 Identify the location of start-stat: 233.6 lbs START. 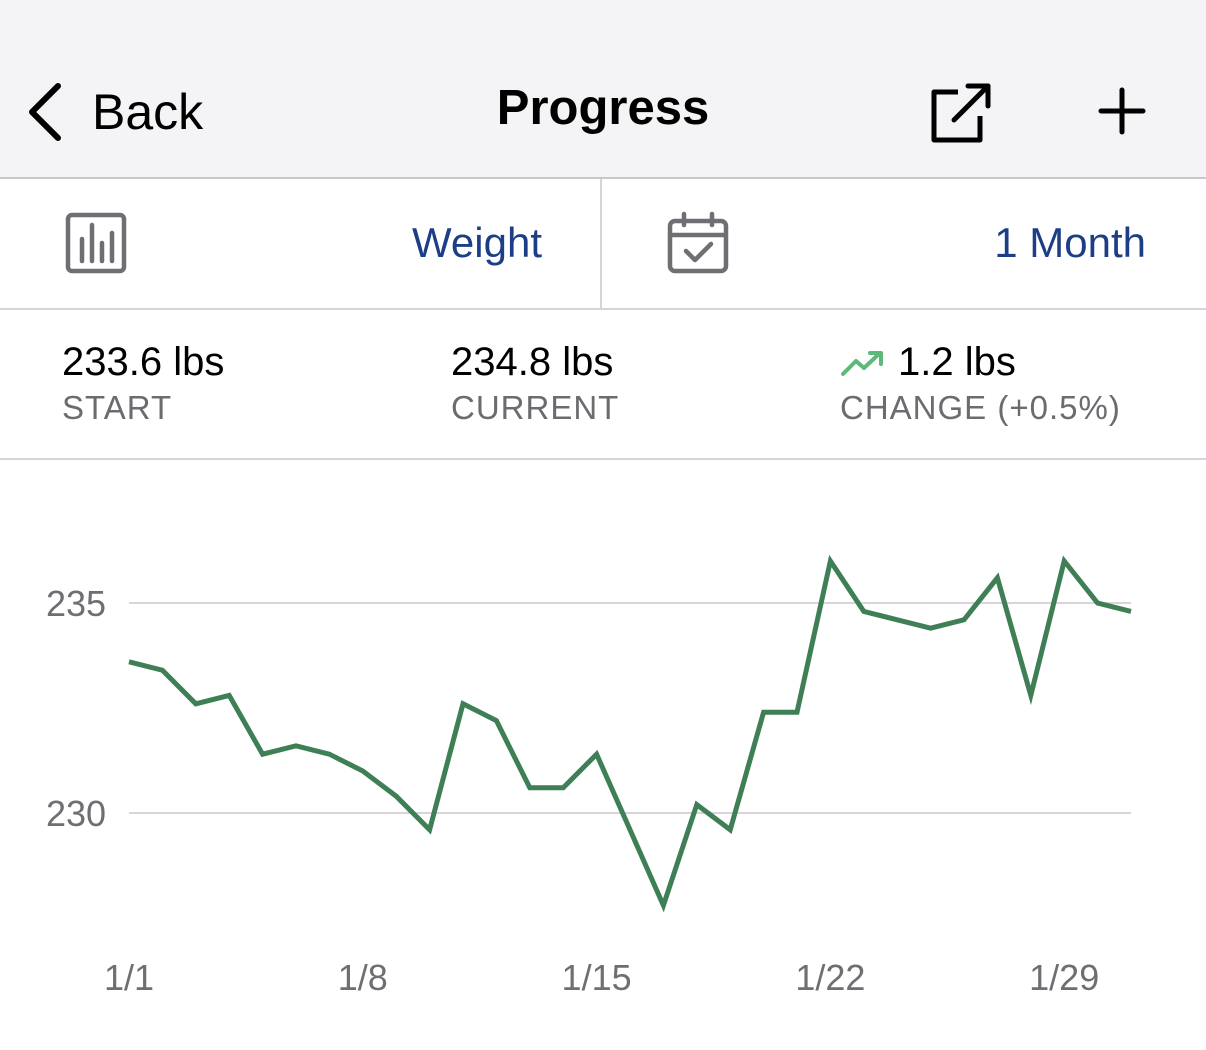
(143, 383).